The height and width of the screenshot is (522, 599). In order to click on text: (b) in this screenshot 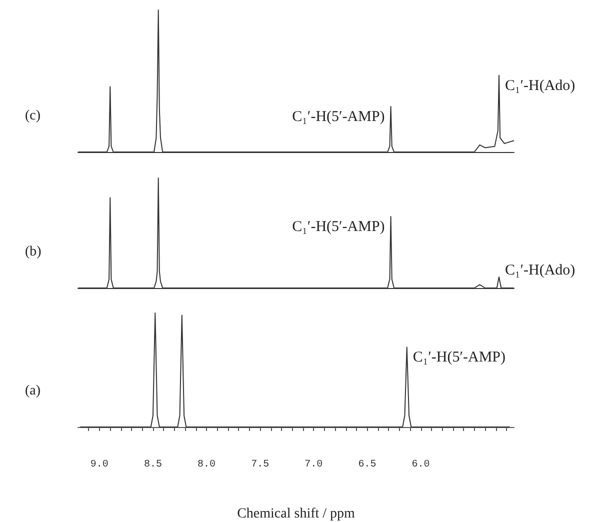, I will do `click(33, 252)`.